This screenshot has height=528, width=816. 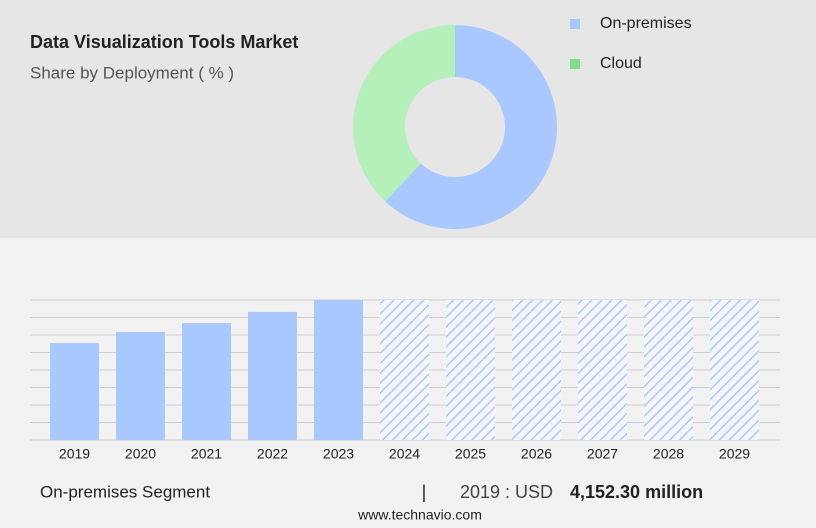 I want to click on x-tick-label: 2027, so click(x=602, y=454).